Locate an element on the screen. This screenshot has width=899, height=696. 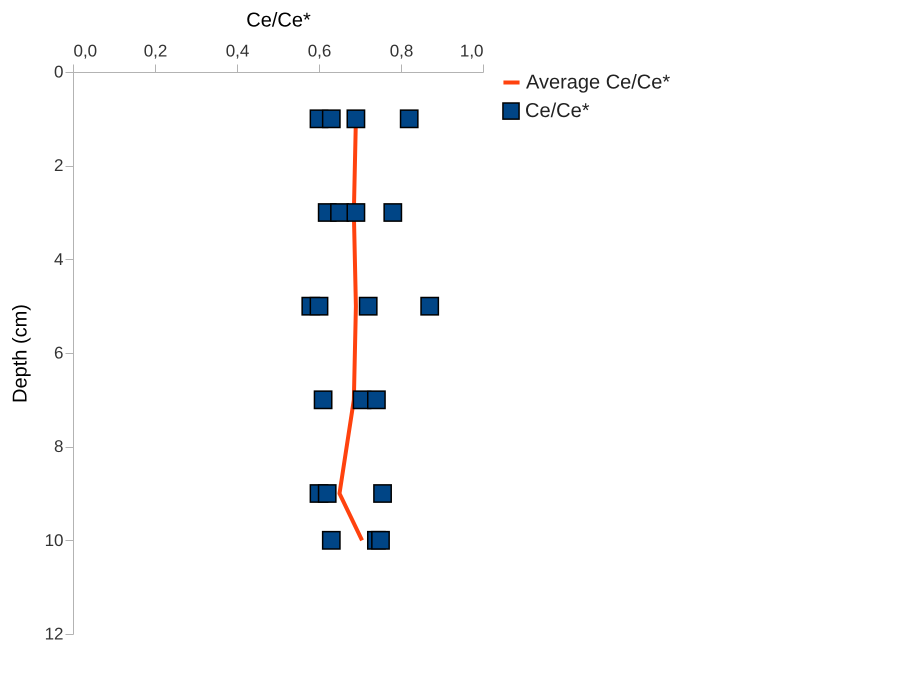
x-tick-label: 0,8 is located at coordinates (402, 51).